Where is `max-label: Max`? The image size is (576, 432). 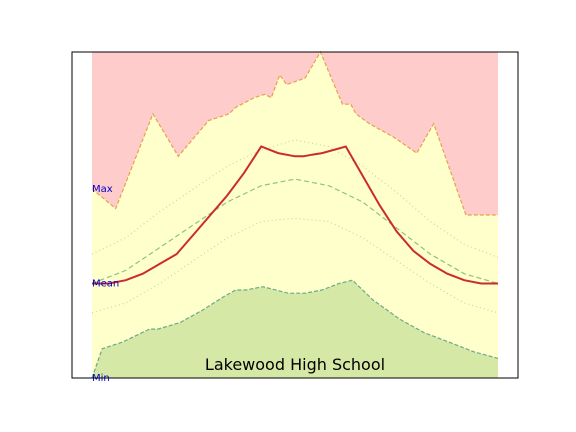
max-label: Max is located at coordinates (102, 189).